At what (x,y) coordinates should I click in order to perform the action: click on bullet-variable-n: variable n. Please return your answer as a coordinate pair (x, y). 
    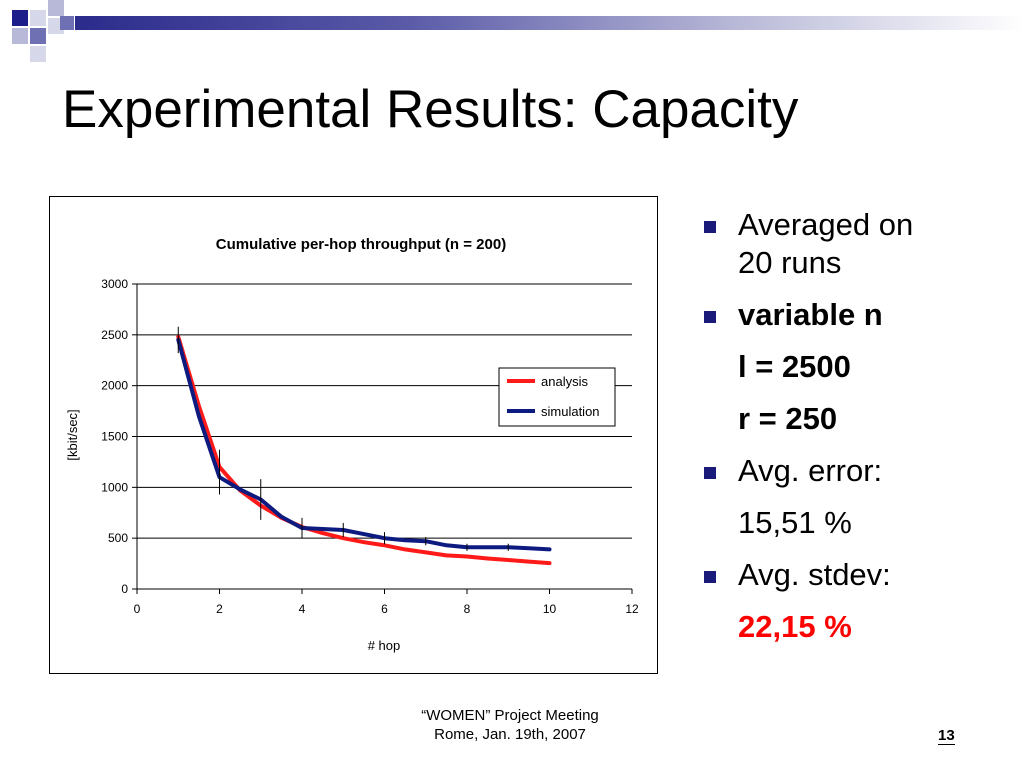
    Looking at the image, I should click on (854, 315).